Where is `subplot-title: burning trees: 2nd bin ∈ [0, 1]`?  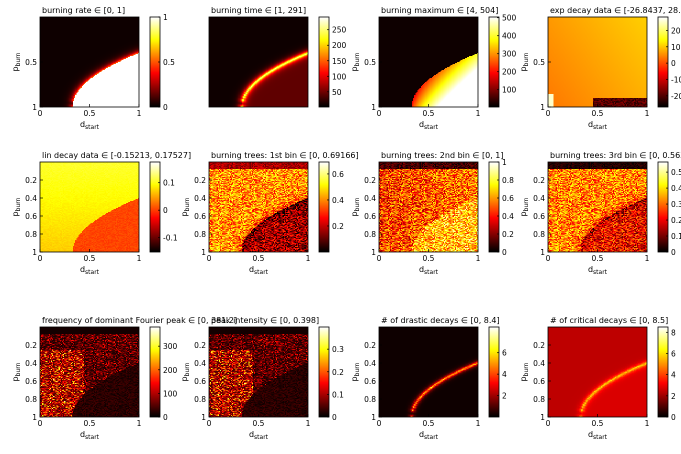 subplot-title: burning trees: 2nd bin ∈ [0, 1] is located at coordinates (442, 155).